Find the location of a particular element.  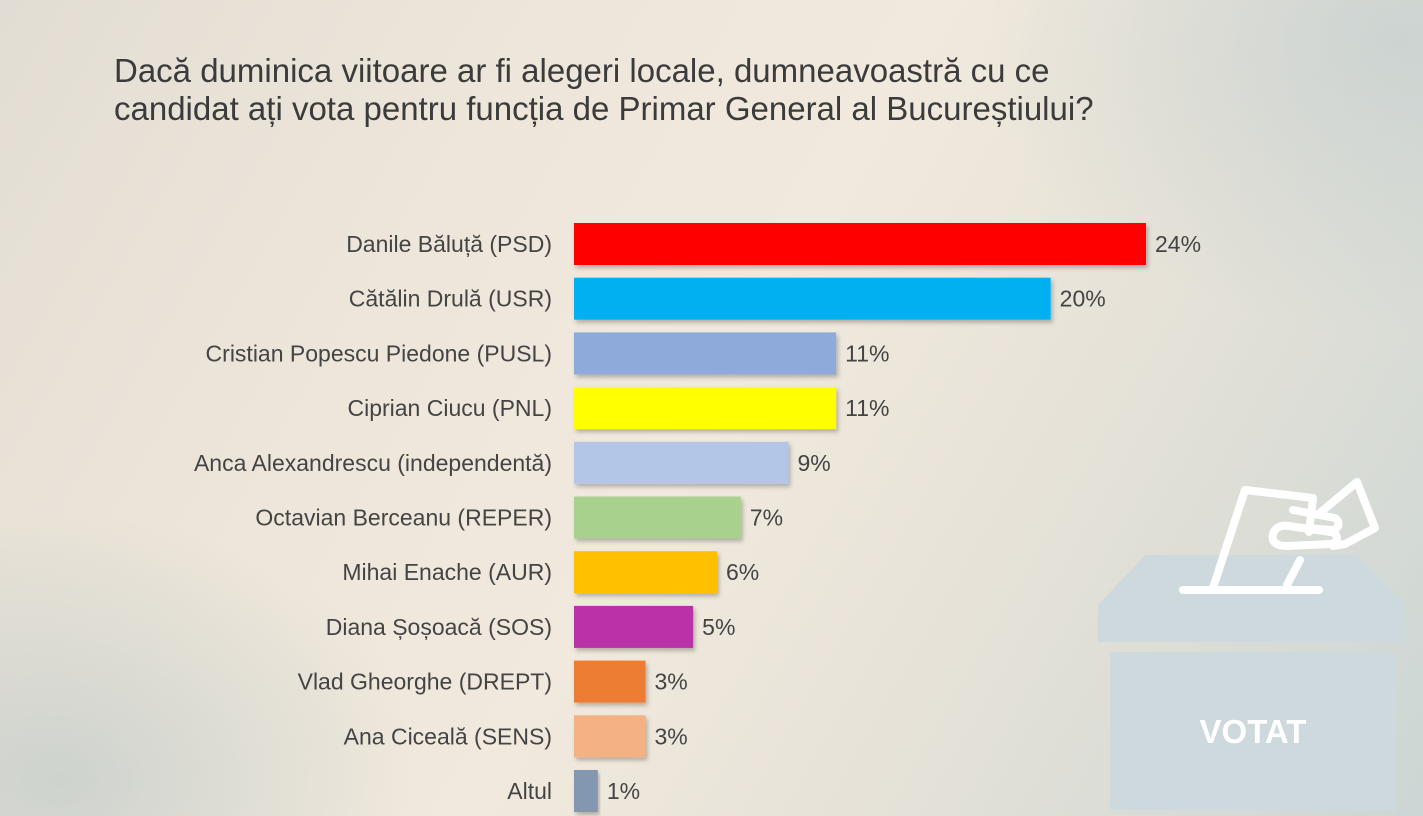

value-label: 7% is located at coordinates (766, 518).